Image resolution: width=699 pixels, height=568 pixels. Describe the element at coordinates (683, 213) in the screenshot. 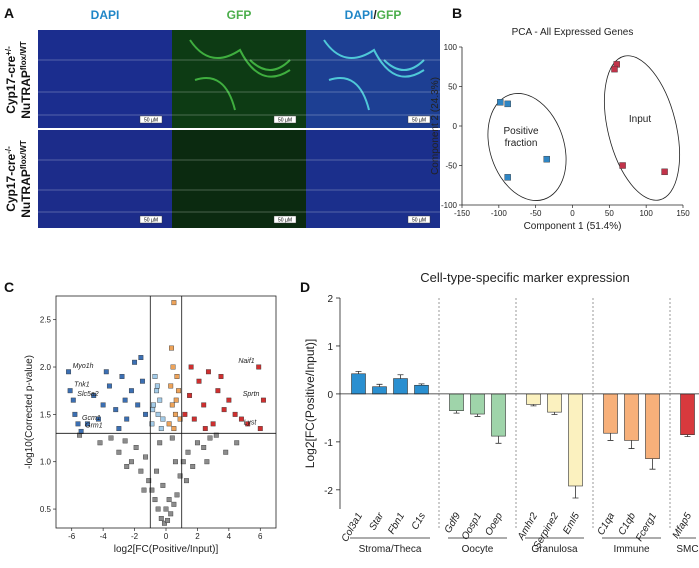

I see `x-tick-label: 150` at that location.